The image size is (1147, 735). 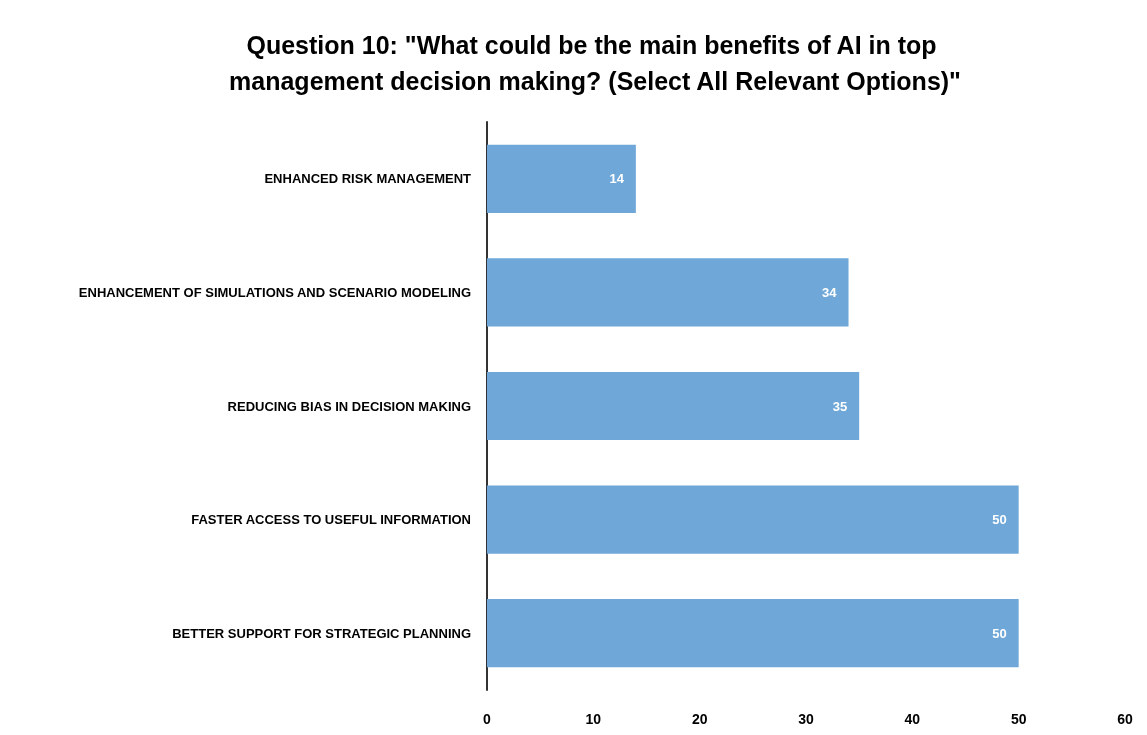 I want to click on y-tick-label: ENHANCED RISK MANAGEMENT, so click(x=368, y=179).